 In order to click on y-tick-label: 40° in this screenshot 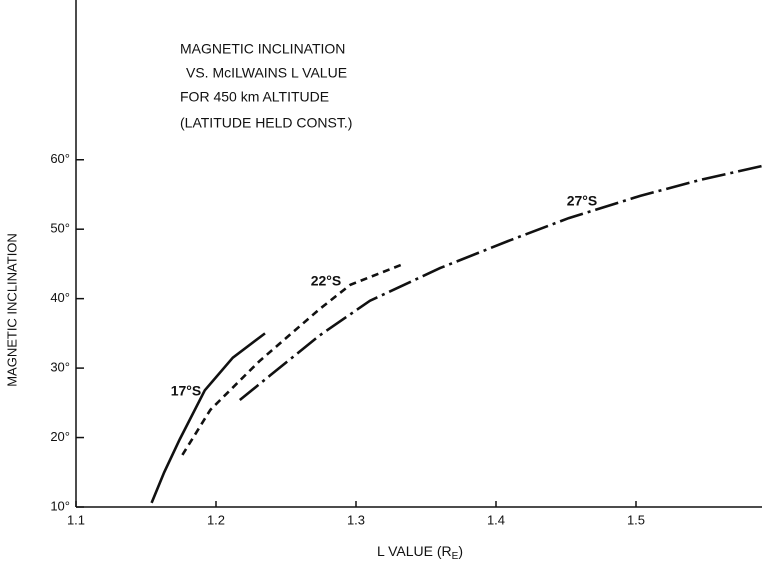, I will do `click(60, 297)`.